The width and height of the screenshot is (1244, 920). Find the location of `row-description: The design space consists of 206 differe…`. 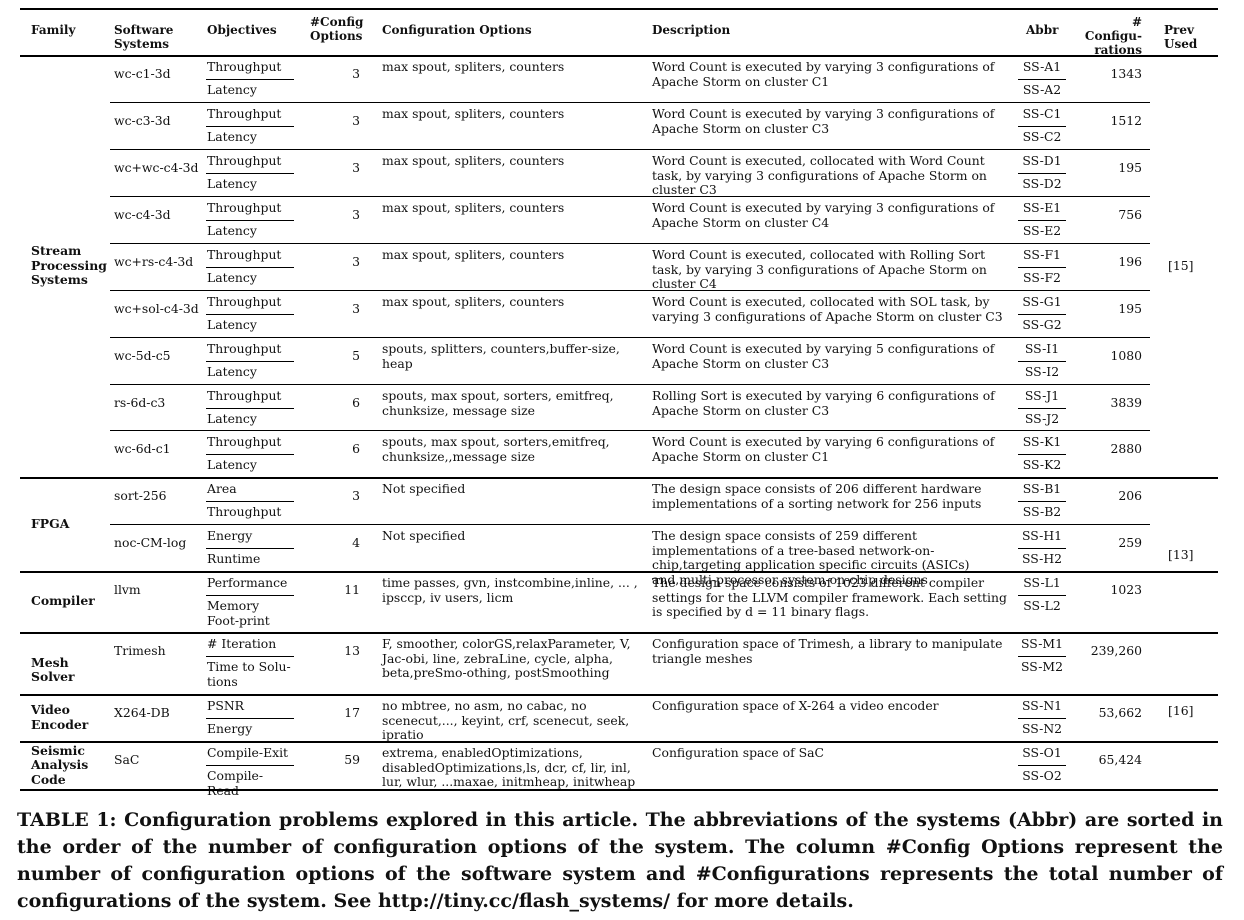

row-description: The design space consists of 206 differe… is located at coordinates (817, 496).